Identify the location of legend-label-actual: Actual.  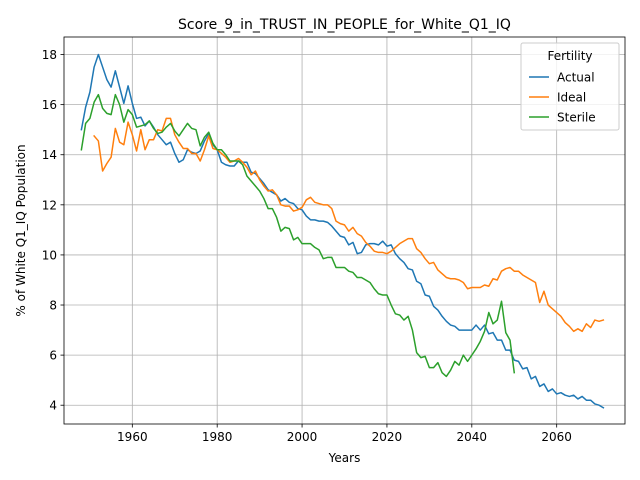
(576, 78).